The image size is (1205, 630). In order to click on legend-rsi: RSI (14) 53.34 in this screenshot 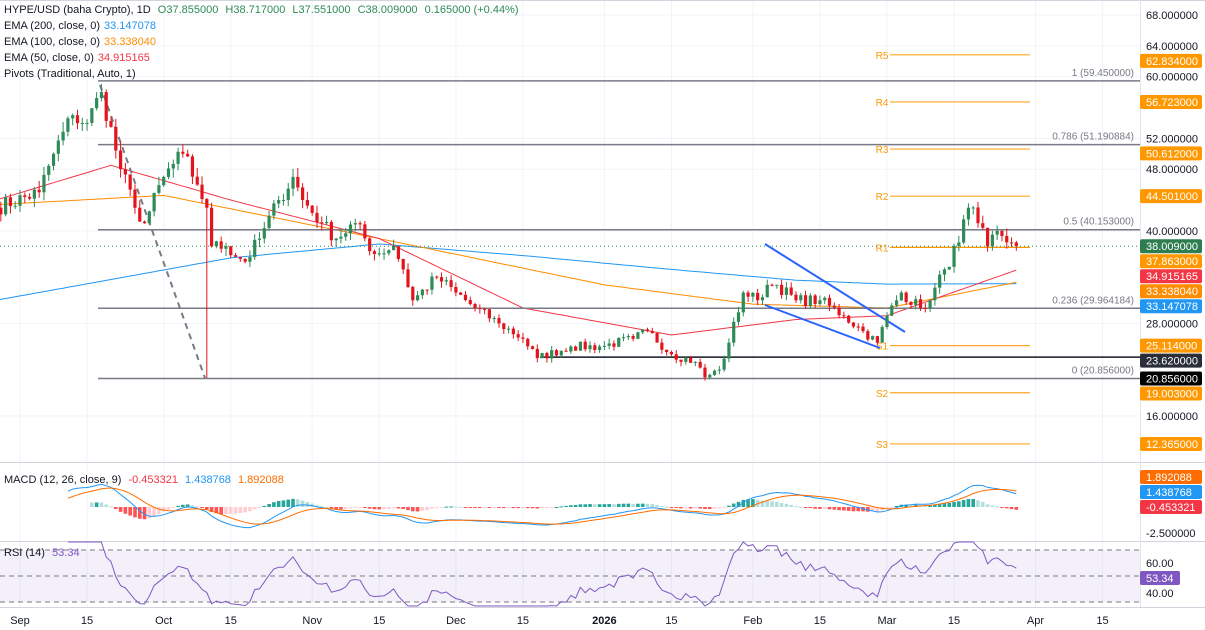, I will do `click(42, 553)`.